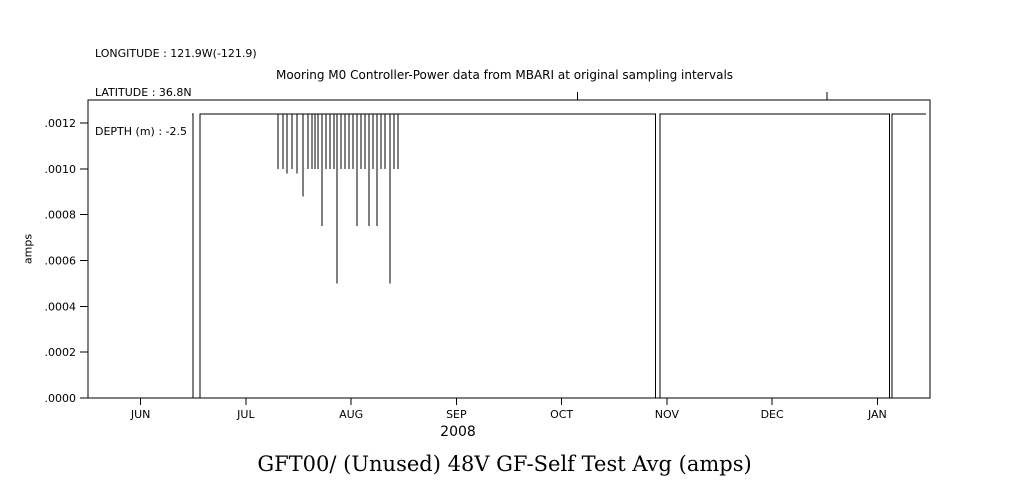 Image resolution: width=1009 pixels, height=504 pixels. I want to click on latitude-label: LATITUDE : 36.8N, so click(143, 92).